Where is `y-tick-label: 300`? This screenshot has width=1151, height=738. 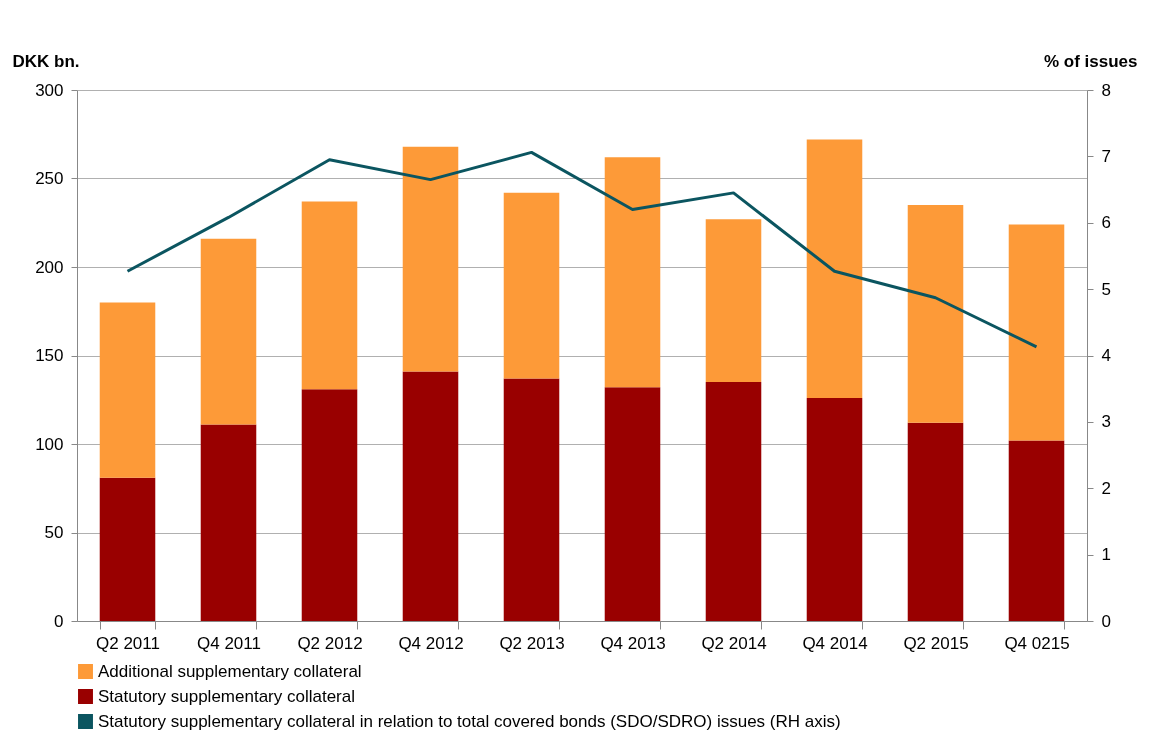
y-tick-label: 300 is located at coordinates (49, 90).